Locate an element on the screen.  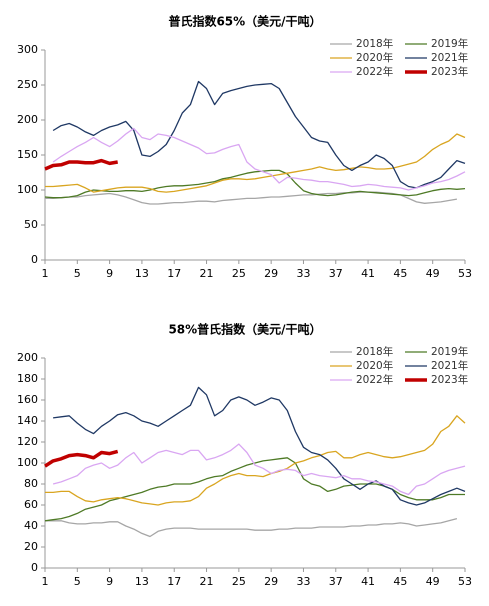
y-tick-label: 150 is located at coordinates (27, 154).